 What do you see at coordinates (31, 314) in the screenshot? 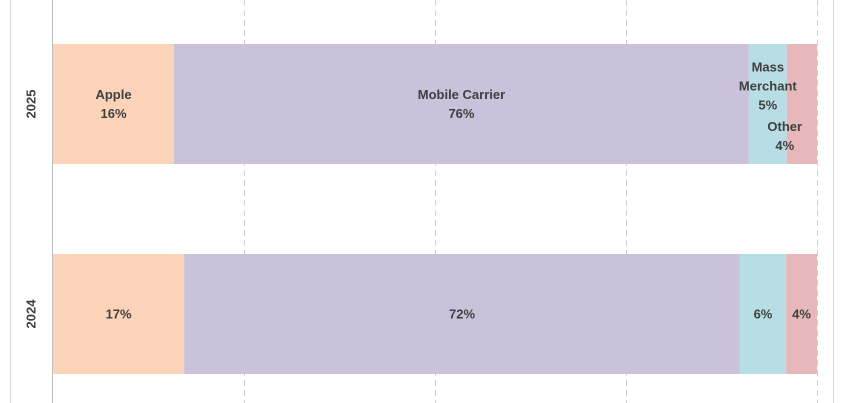
I see `category-label-2024: 2024` at bounding box center [31, 314].